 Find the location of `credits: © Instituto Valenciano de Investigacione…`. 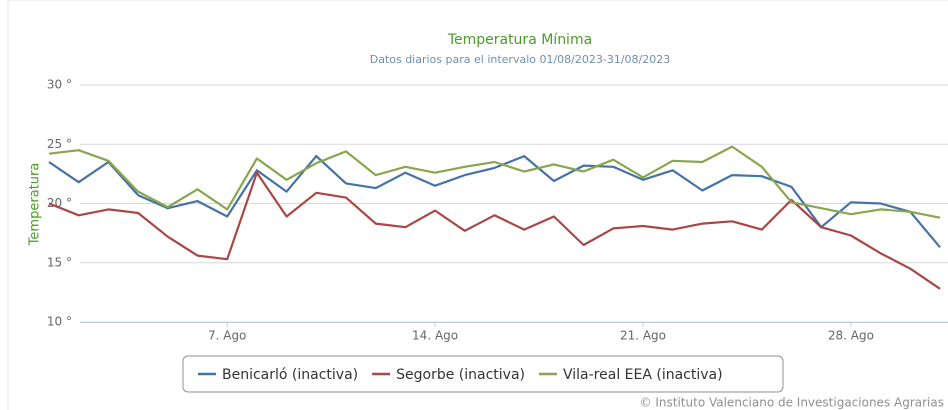

credits: © Instituto Valenciano de Investigacione… is located at coordinates (792, 403).